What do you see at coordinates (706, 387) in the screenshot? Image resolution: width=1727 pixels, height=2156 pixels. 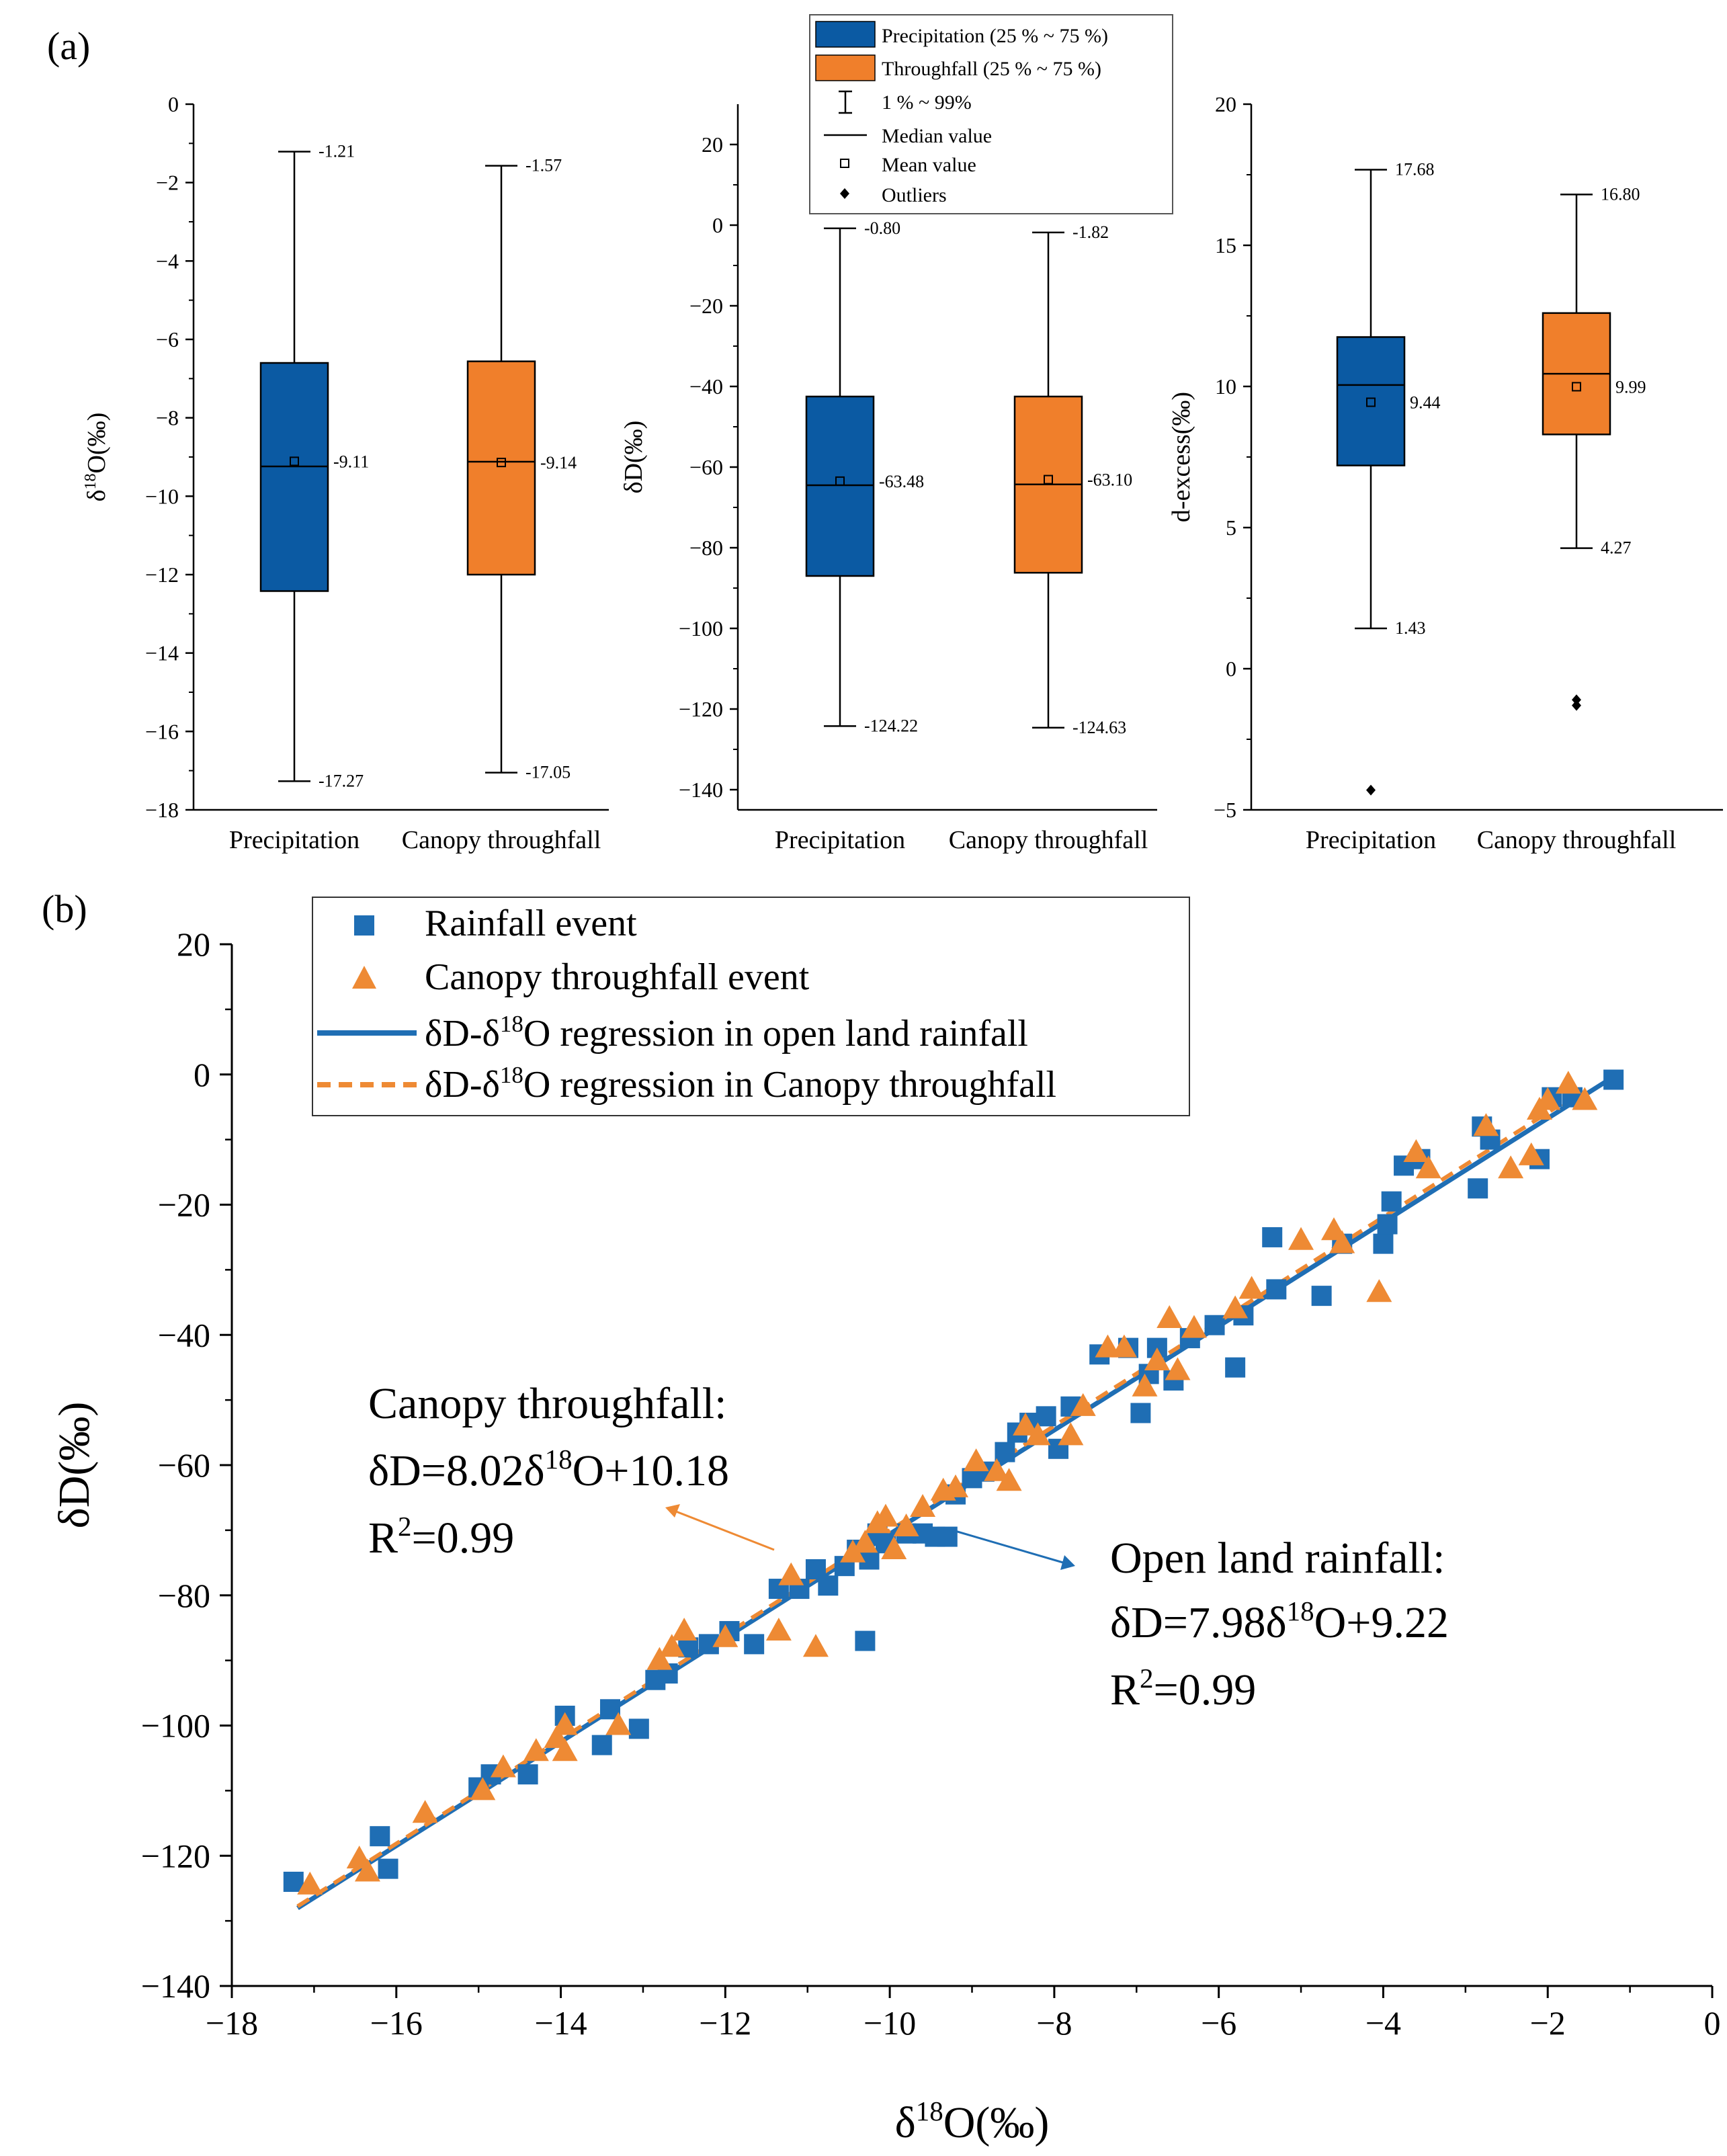 I see `a2-ytick-label-3: −40` at bounding box center [706, 387].